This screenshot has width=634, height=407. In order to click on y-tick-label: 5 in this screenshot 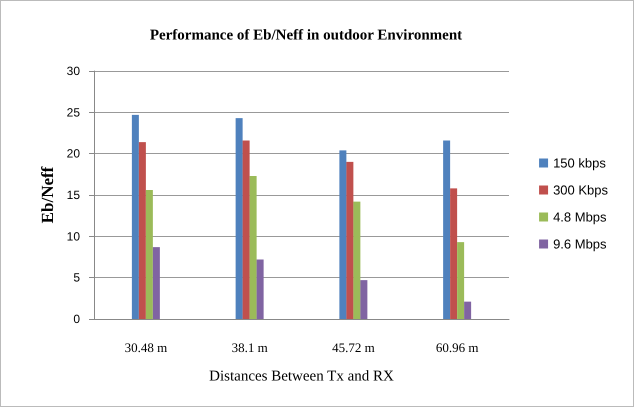, I will do `click(76, 277)`.